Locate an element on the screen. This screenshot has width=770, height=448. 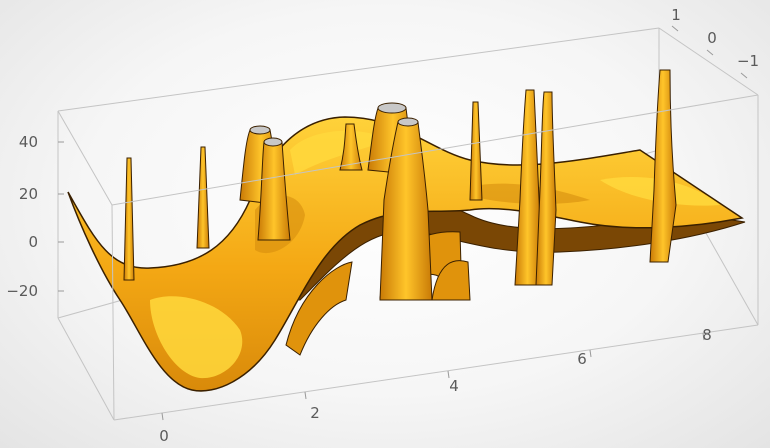
z-axis-tick-labels: 40 20 0 −20 is located at coordinates (22, 216).